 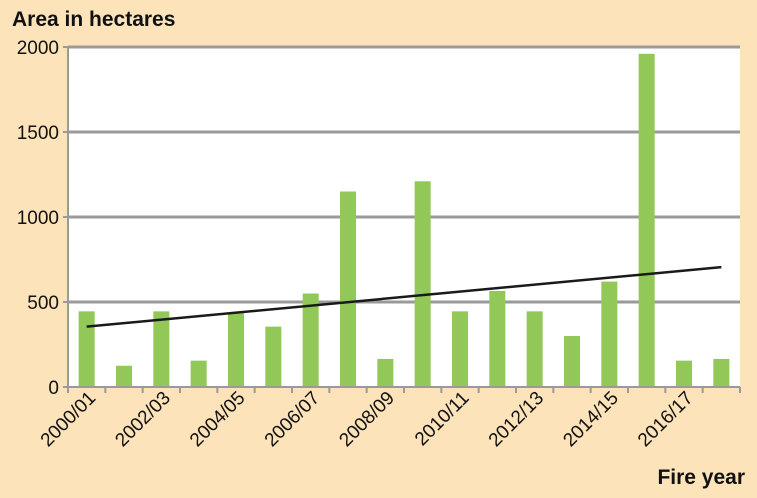 I want to click on x-axis-title: Fire year, so click(x=701, y=477).